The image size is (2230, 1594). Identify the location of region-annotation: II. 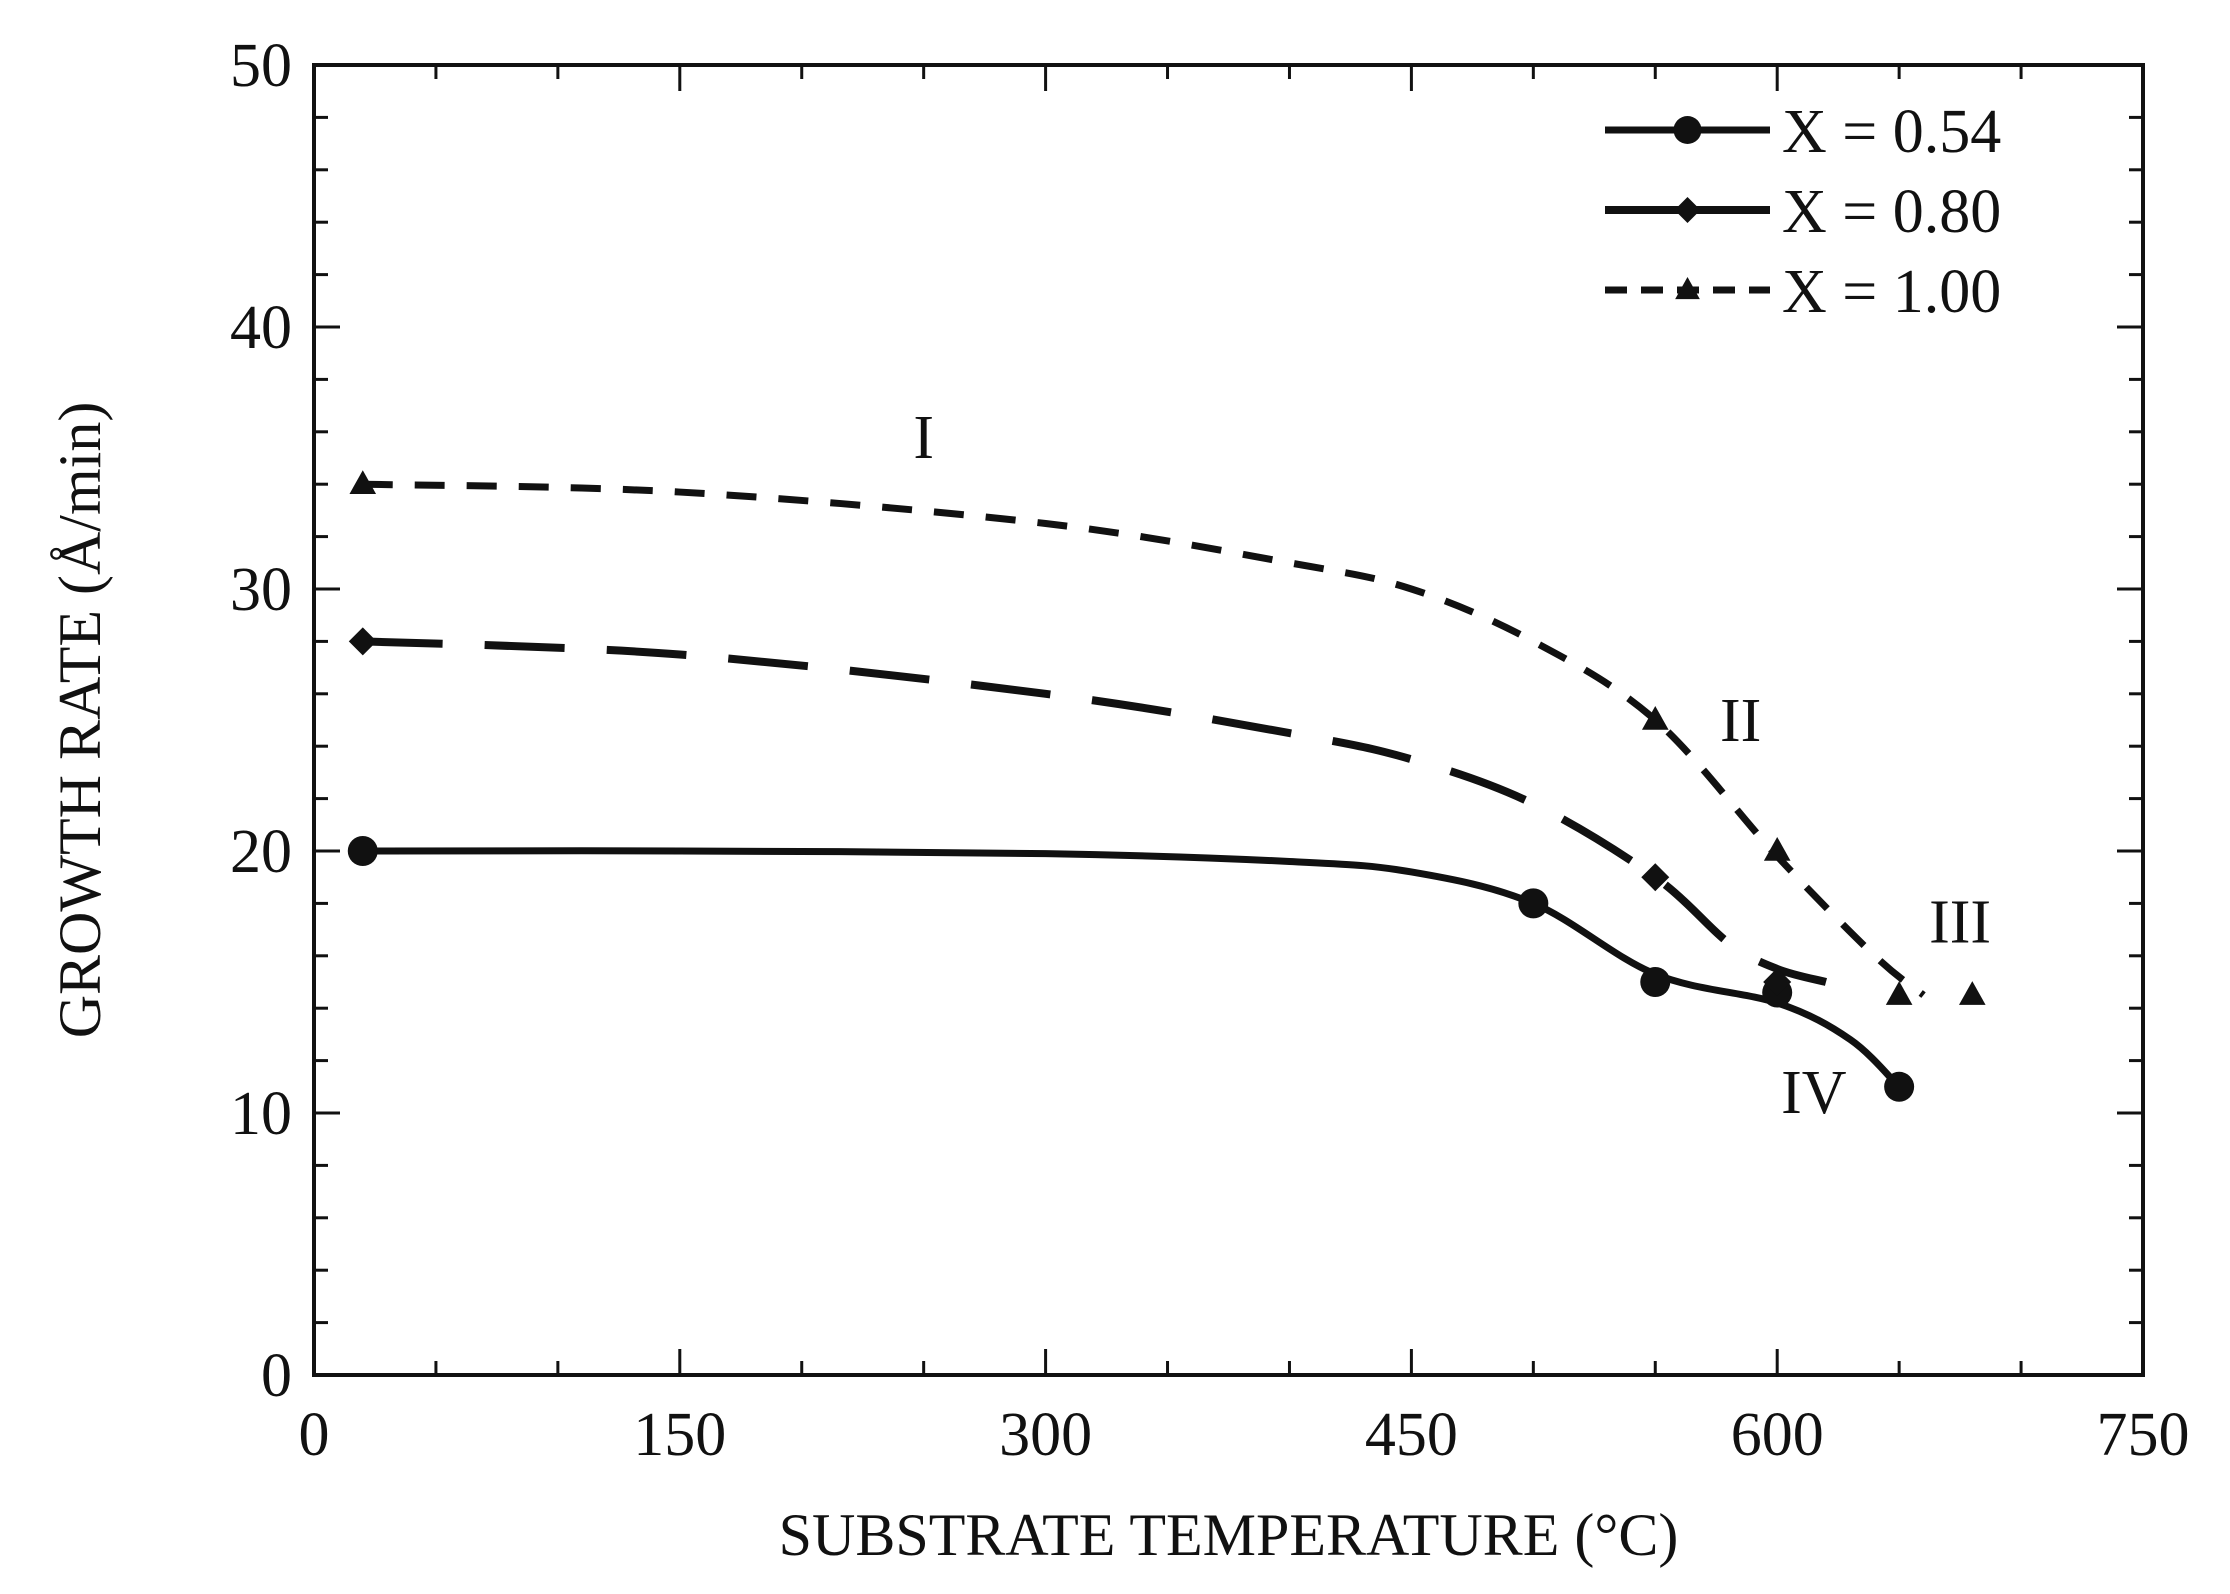
(1740, 721).